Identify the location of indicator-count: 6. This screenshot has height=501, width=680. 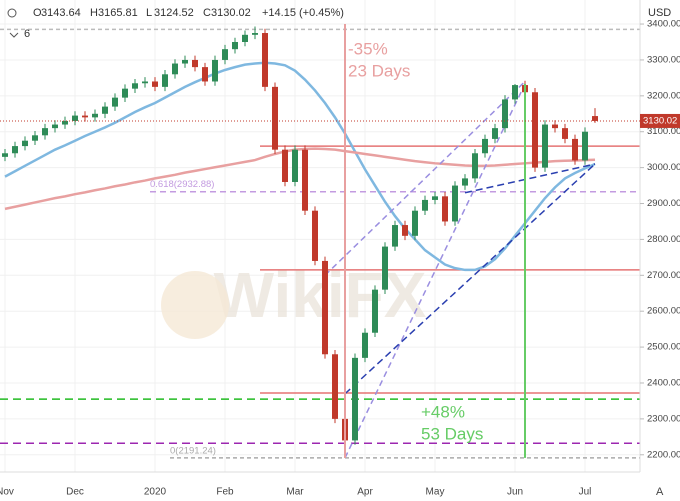
(27, 34).